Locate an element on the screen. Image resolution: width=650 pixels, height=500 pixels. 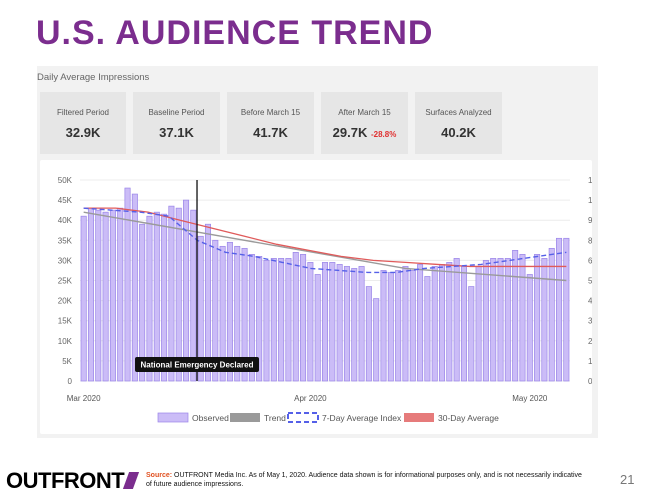
y-tick-label: 50K is located at coordinates (65, 180).